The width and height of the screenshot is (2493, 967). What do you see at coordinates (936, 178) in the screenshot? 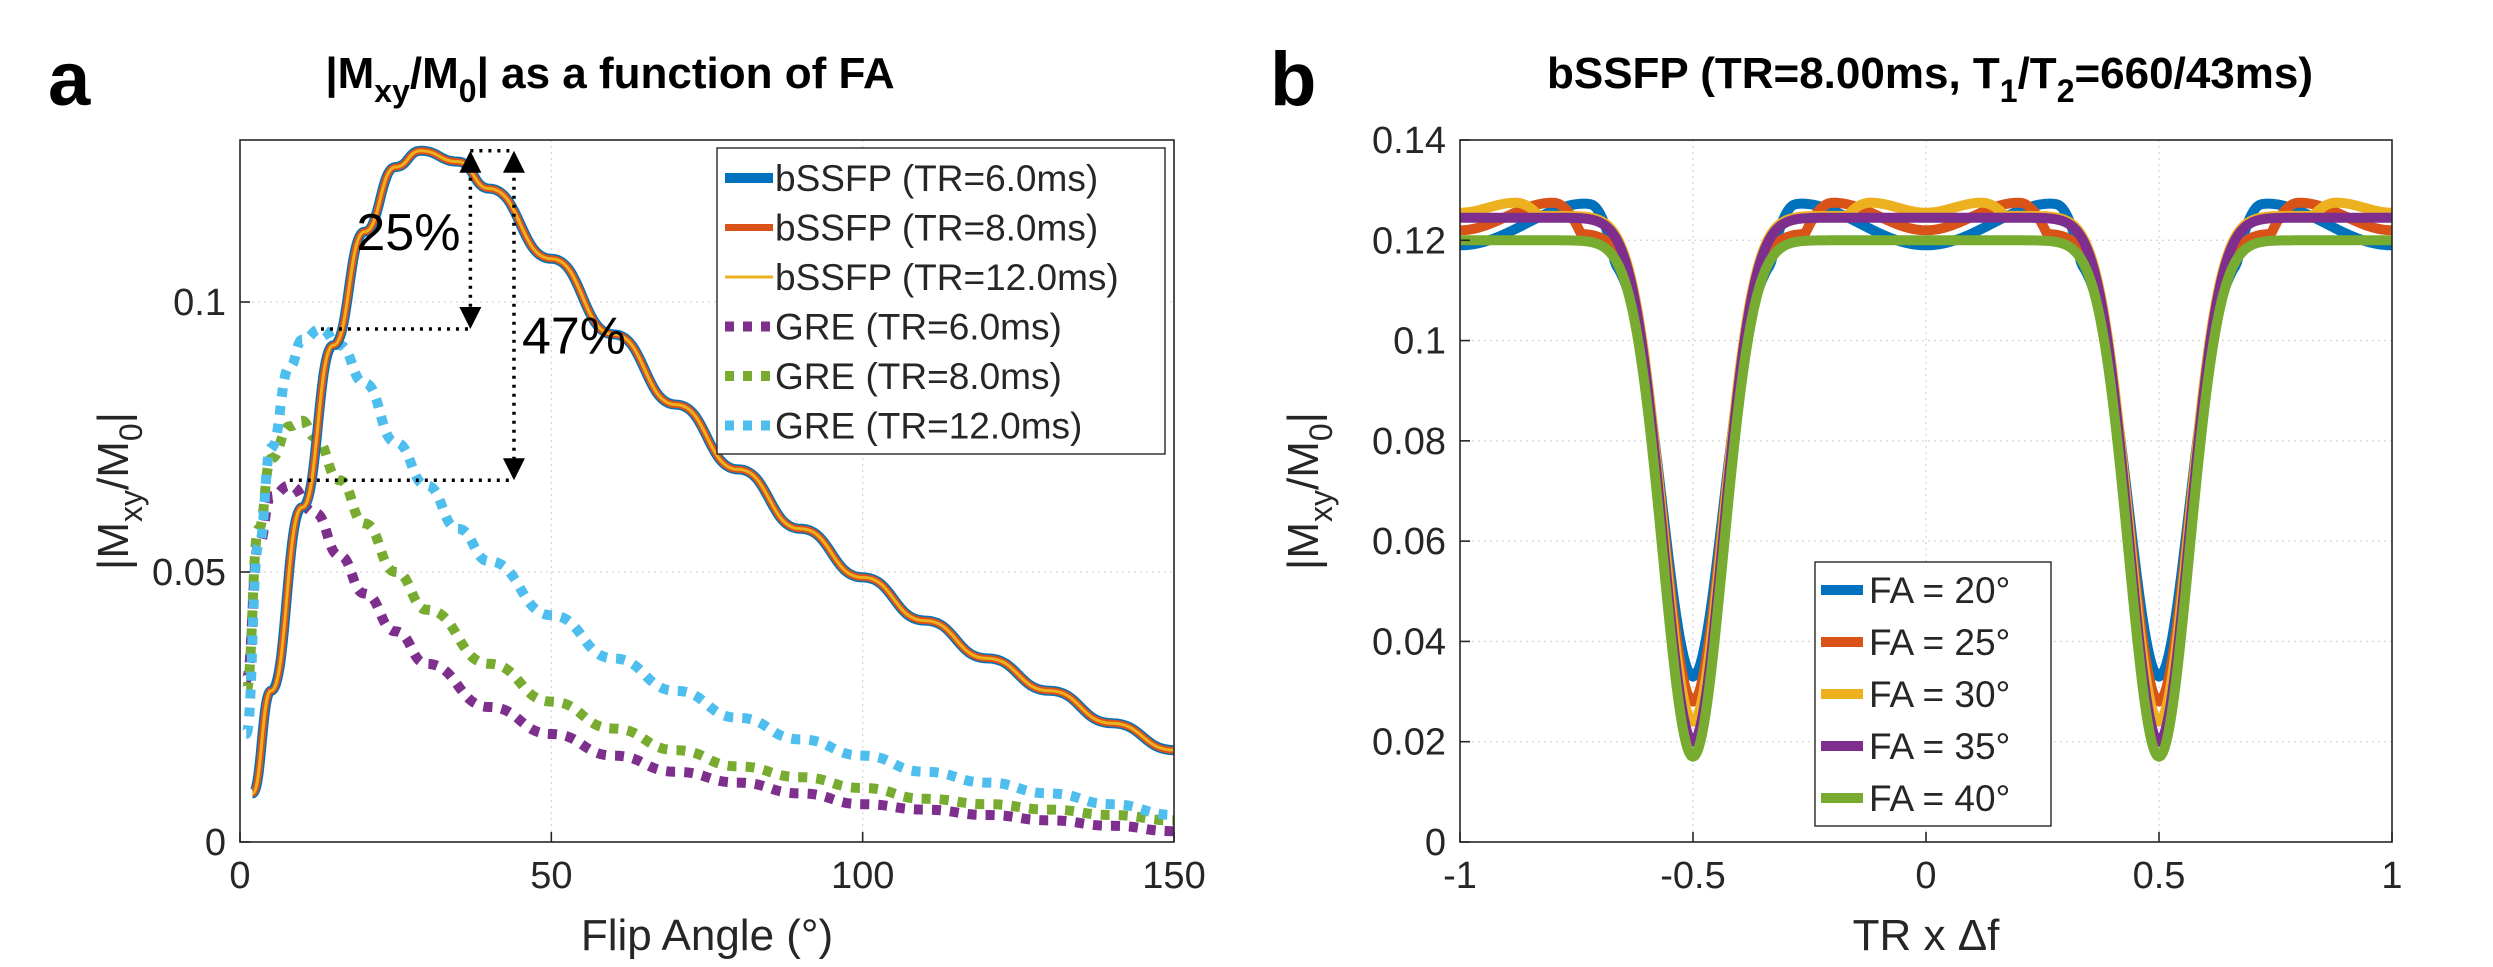
I see `legend-label-bssfp-tr-6-0ms: bSSFP (TR=6.0ms)` at bounding box center [936, 178].